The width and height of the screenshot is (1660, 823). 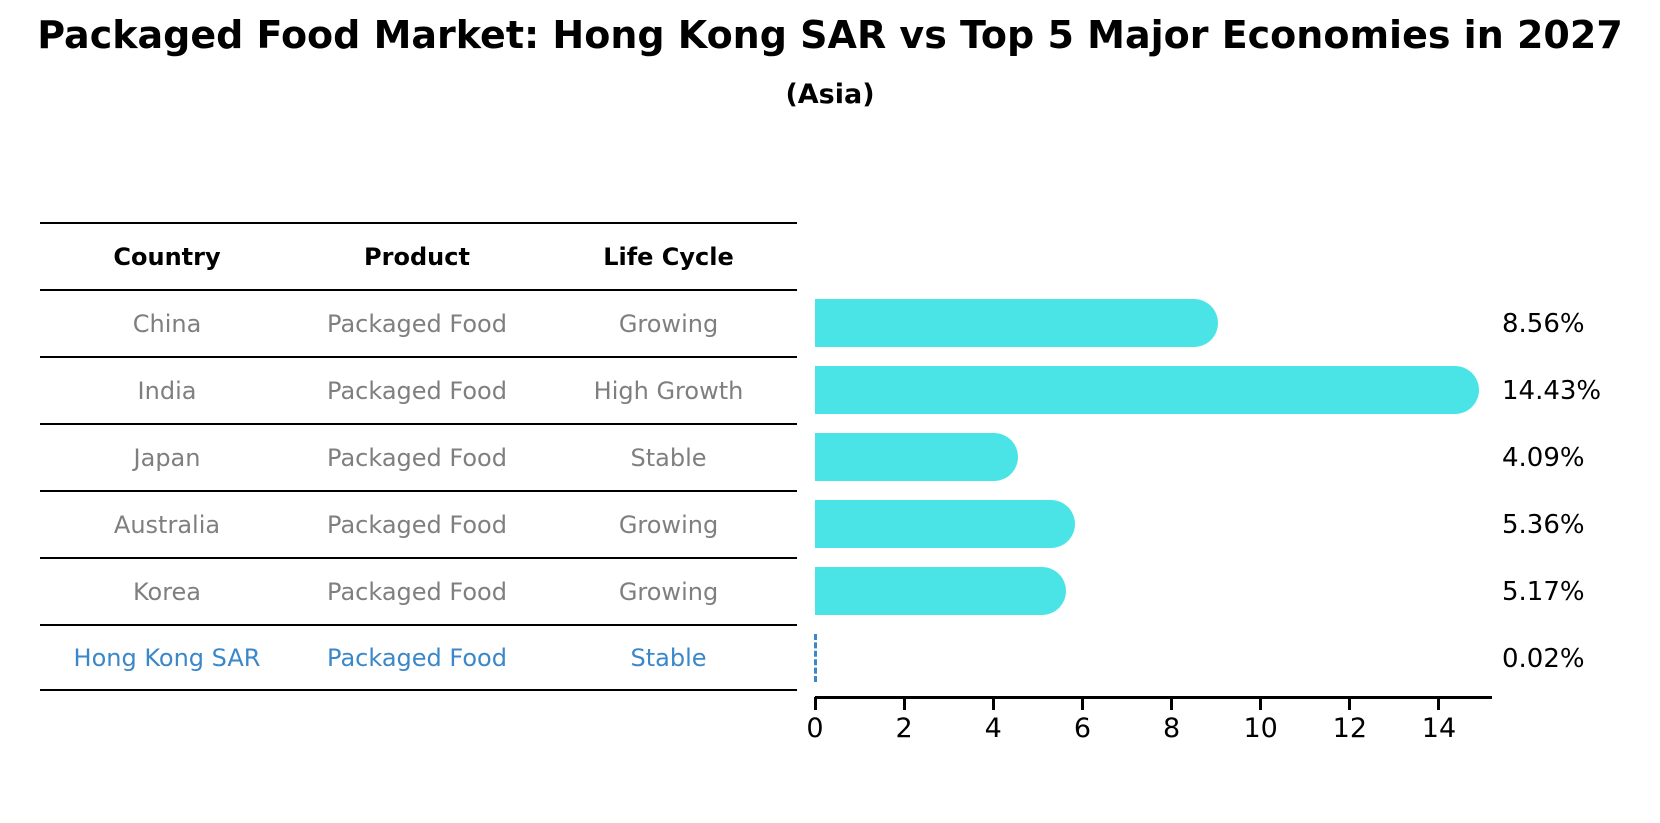 I want to click on table-cell-life-cycle: High Growth, so click(x=668, y=390).